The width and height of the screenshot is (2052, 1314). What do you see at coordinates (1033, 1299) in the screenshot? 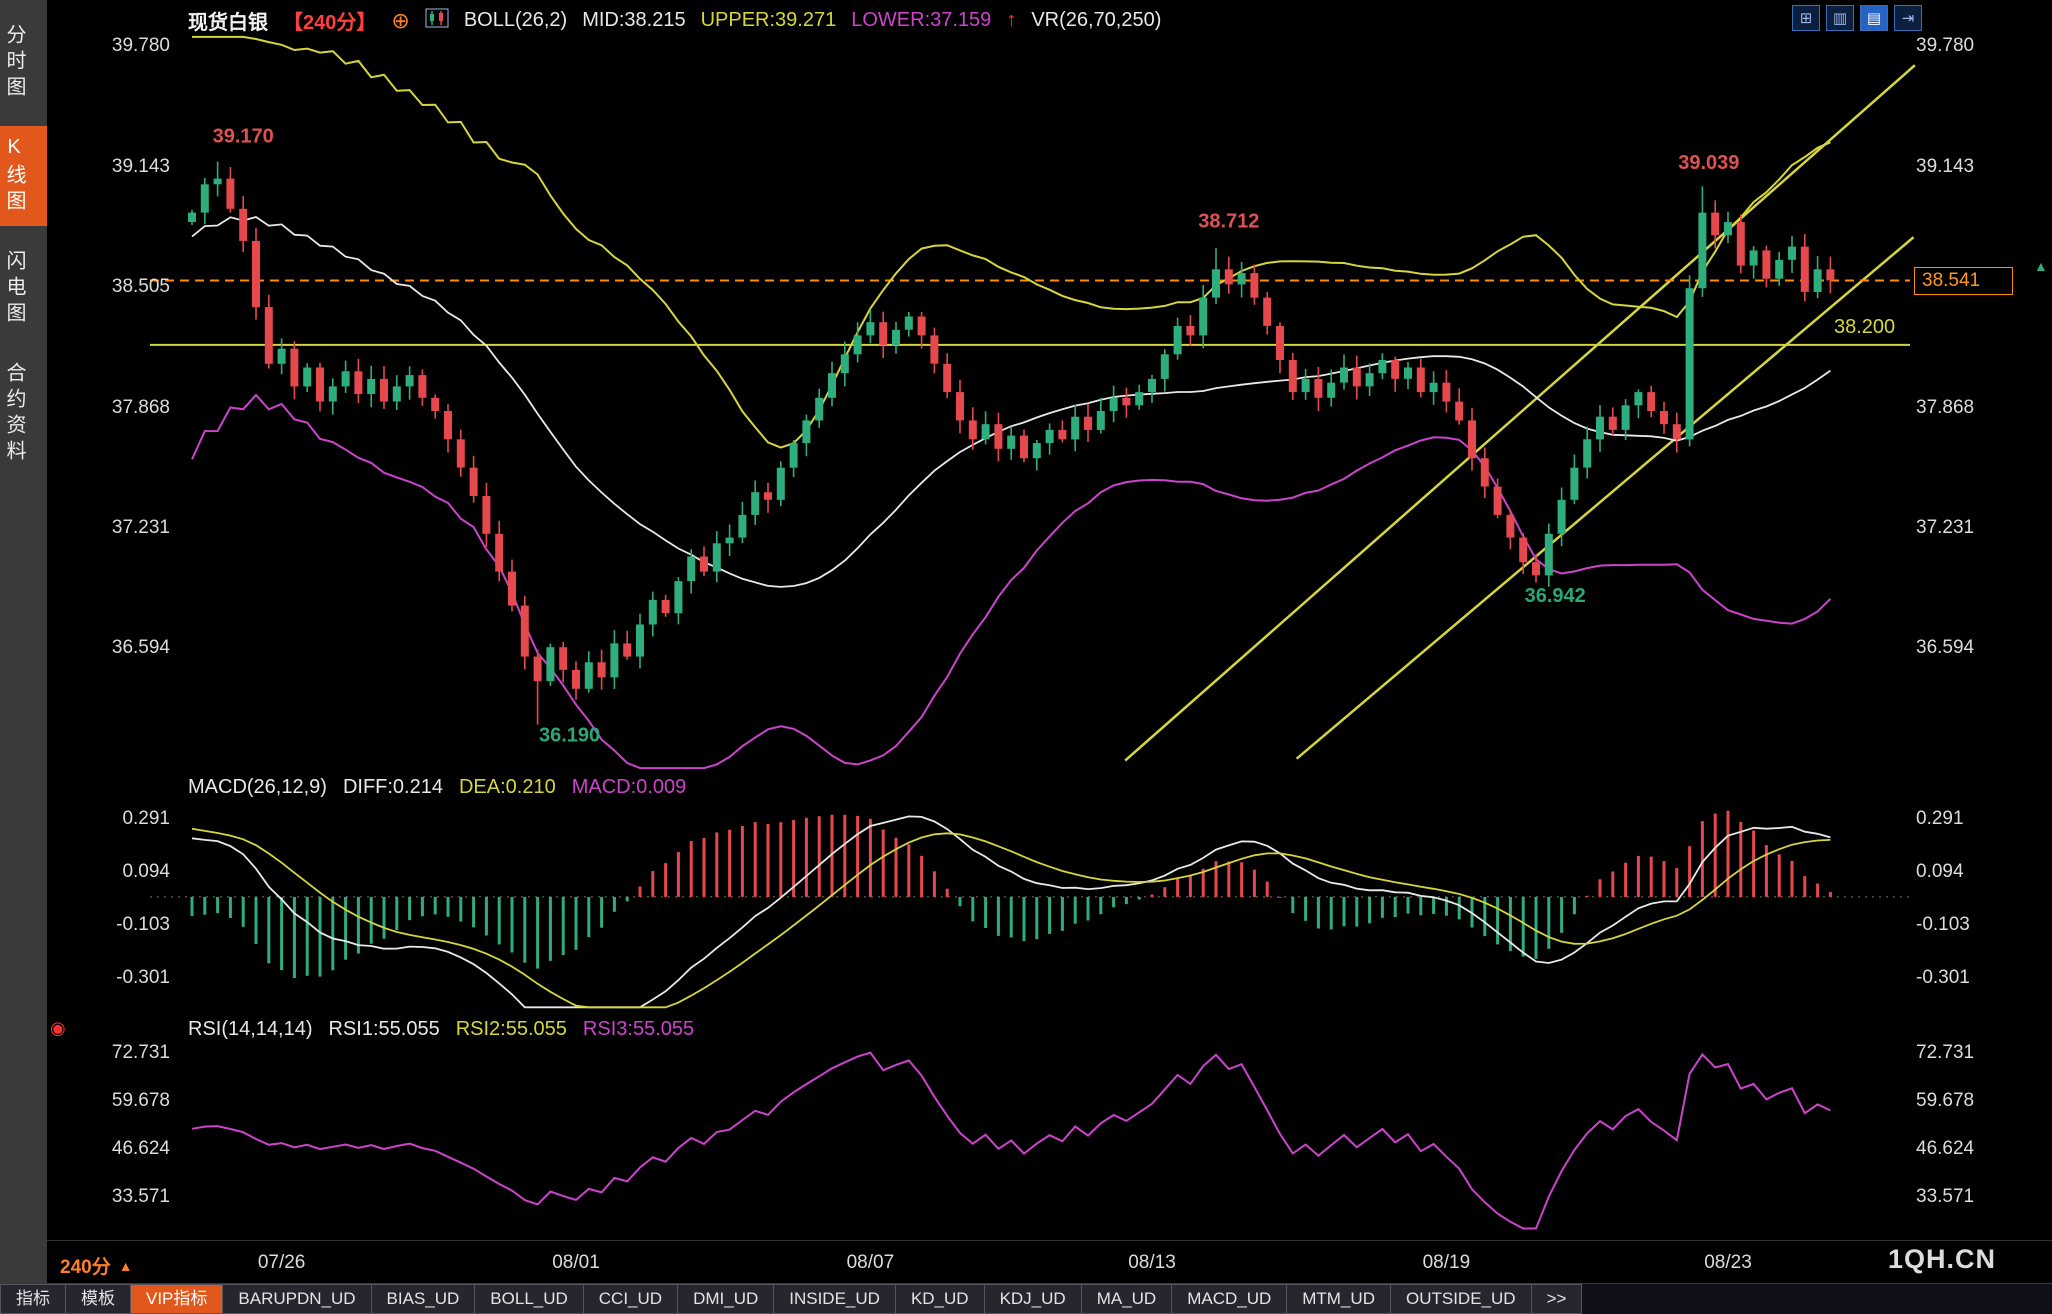
I see `toolbar-tab-kdj_ud: KDJ_UD` at bounding box center [1033, 1299].